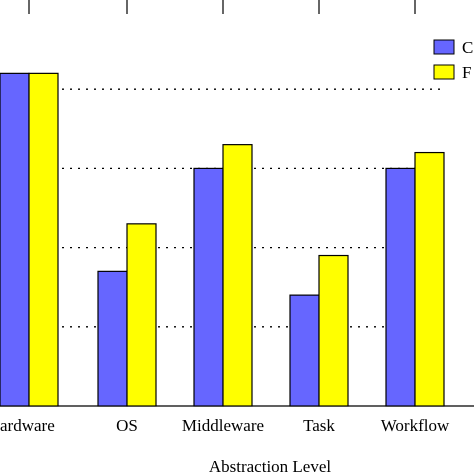 Image resolution: width=474 pixels, height=474 pixels. Describe the element at coordinates (127, 425) in the screenshot. I see `x-tick-label: OS` at that location.